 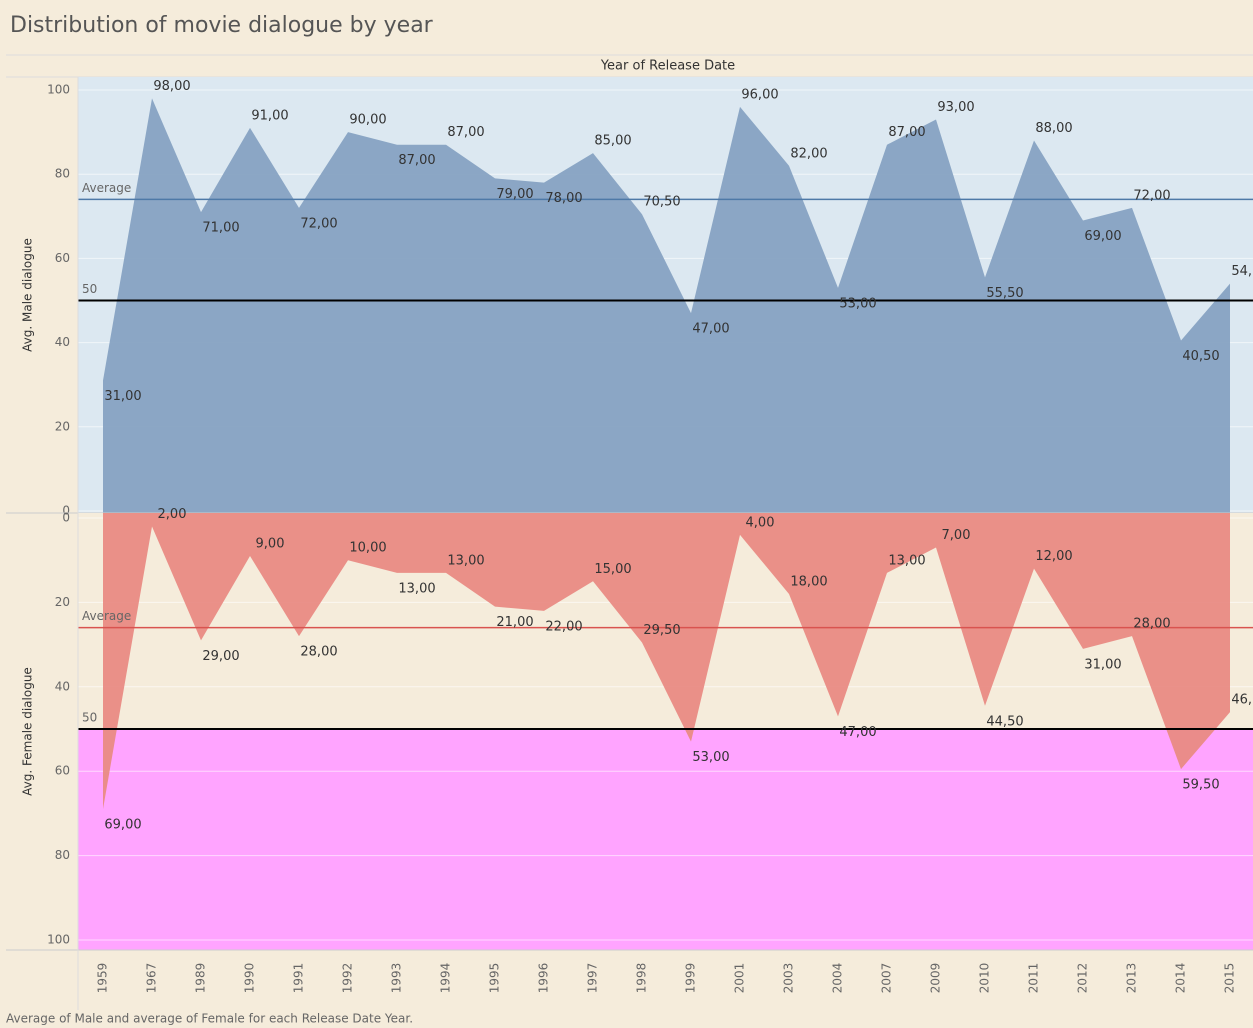 What do you see at coordinates (667, 66) in the screenshot?
I see `x-axis-title: Year of Release Date` at bounding box center [667, 66].